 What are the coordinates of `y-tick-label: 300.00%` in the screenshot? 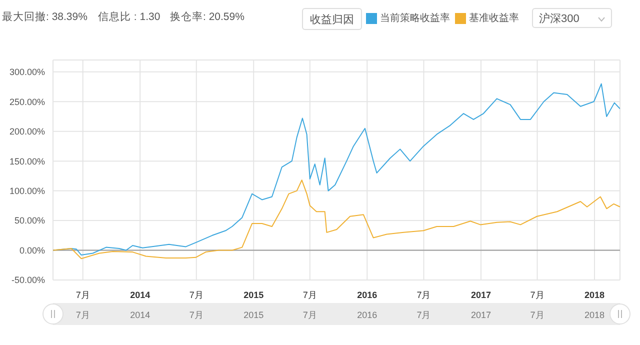 It's located at (27, 72).